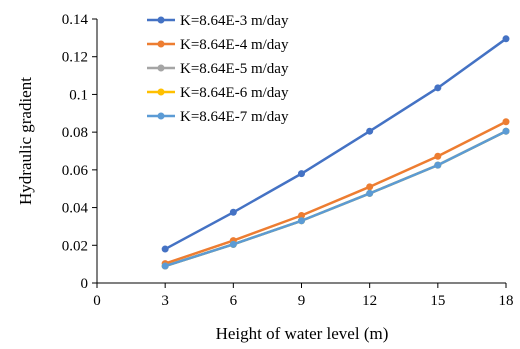 The image size is (520, 349). Describe the element at coordinates (75, 20) in the screenshot. I see `y-tick-label: 0.14` at that location.